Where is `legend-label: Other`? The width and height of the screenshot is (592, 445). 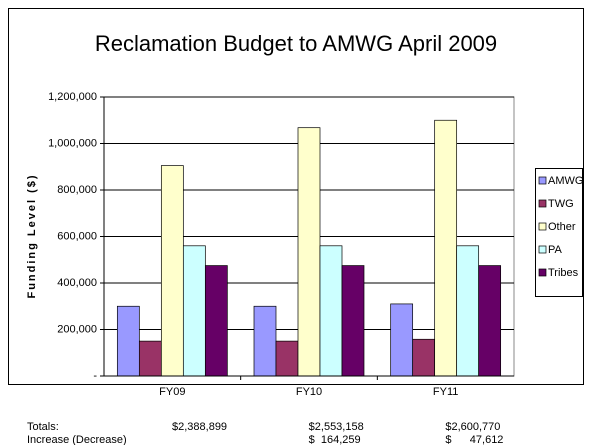
legend-label: Other is located at coordinates (562, 227).